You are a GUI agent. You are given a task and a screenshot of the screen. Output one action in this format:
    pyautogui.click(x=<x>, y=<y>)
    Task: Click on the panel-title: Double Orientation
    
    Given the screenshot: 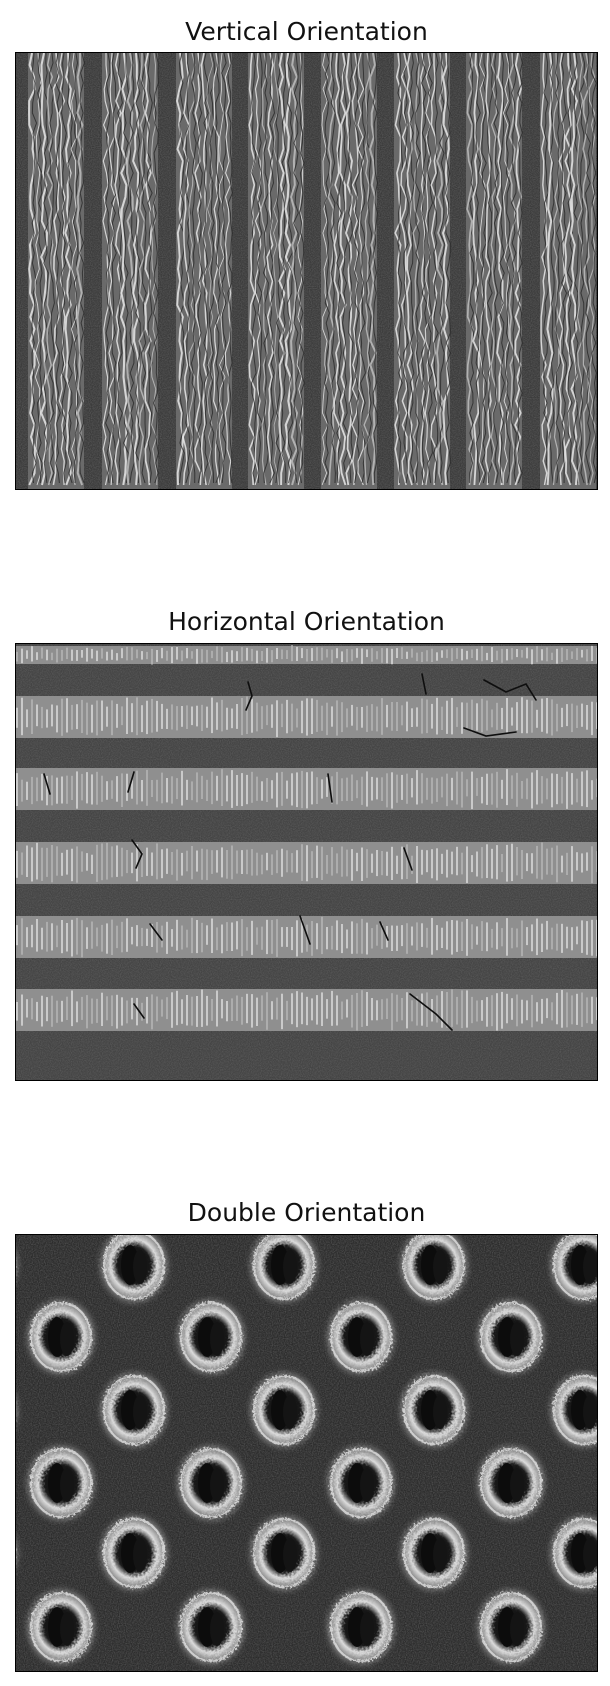 What is the action you would take?
    pyautogui.click(x=306, y=1212)
    